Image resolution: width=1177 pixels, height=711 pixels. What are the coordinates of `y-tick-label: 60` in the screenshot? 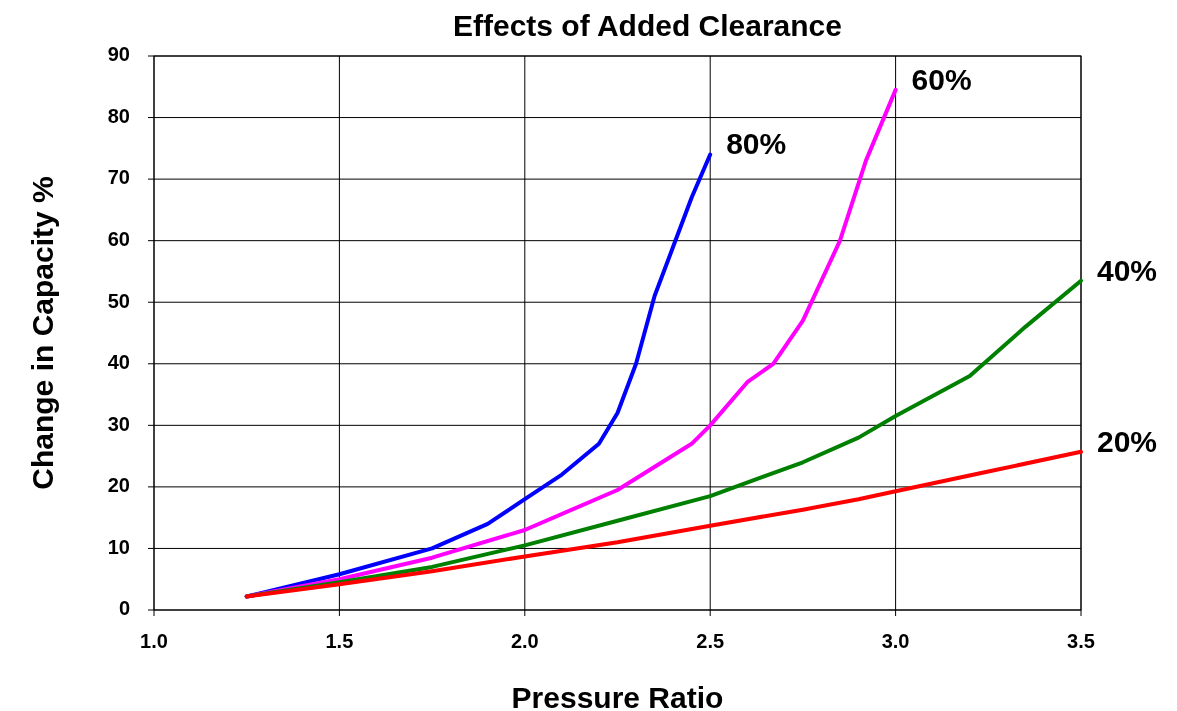 It's located at (118, 238).